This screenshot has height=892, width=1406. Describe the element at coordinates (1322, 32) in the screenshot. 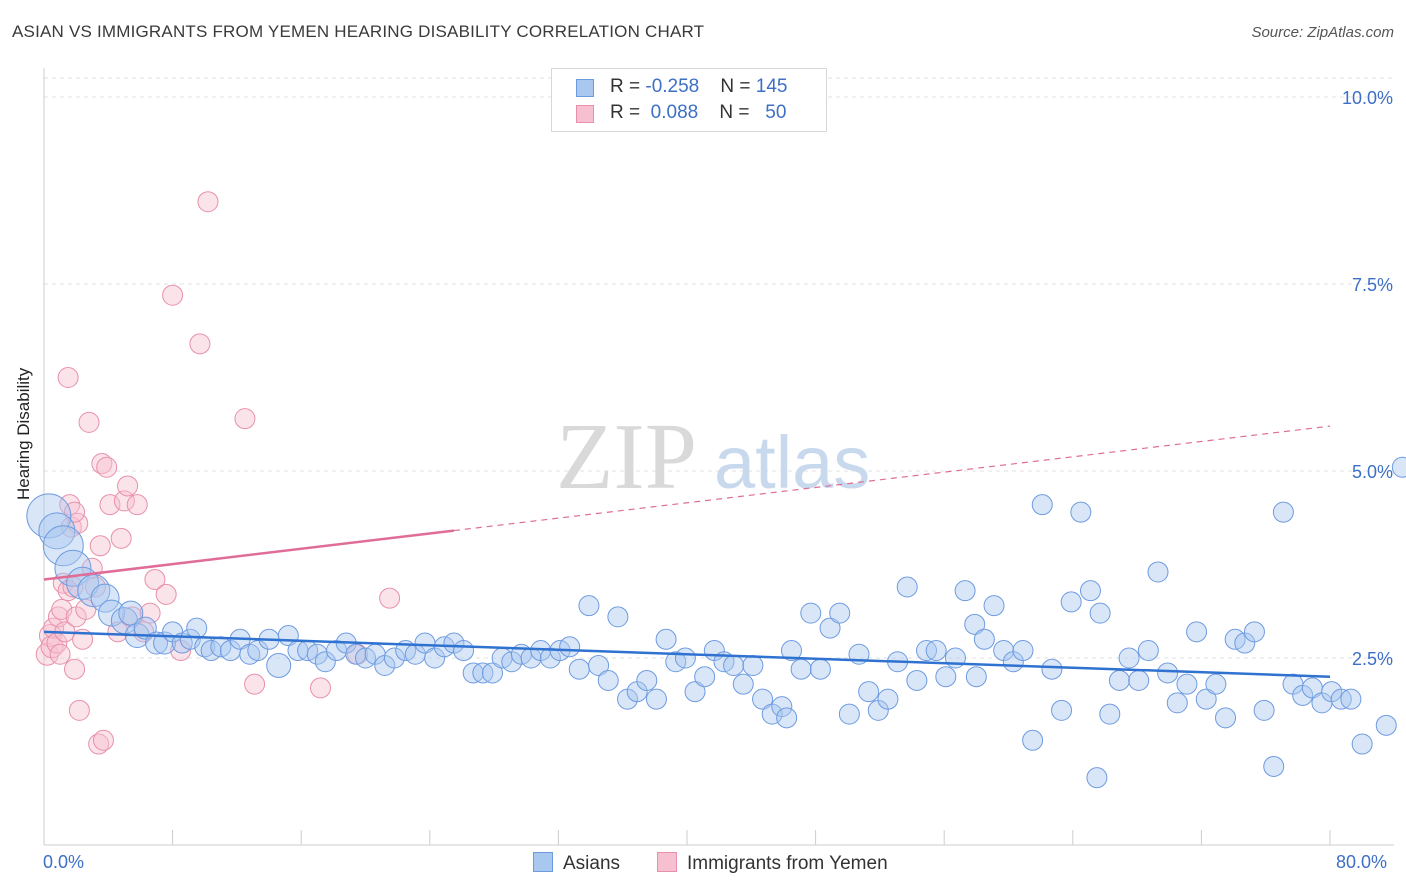

I see `chart-source: Source: ZipAtlas.com` at that location.